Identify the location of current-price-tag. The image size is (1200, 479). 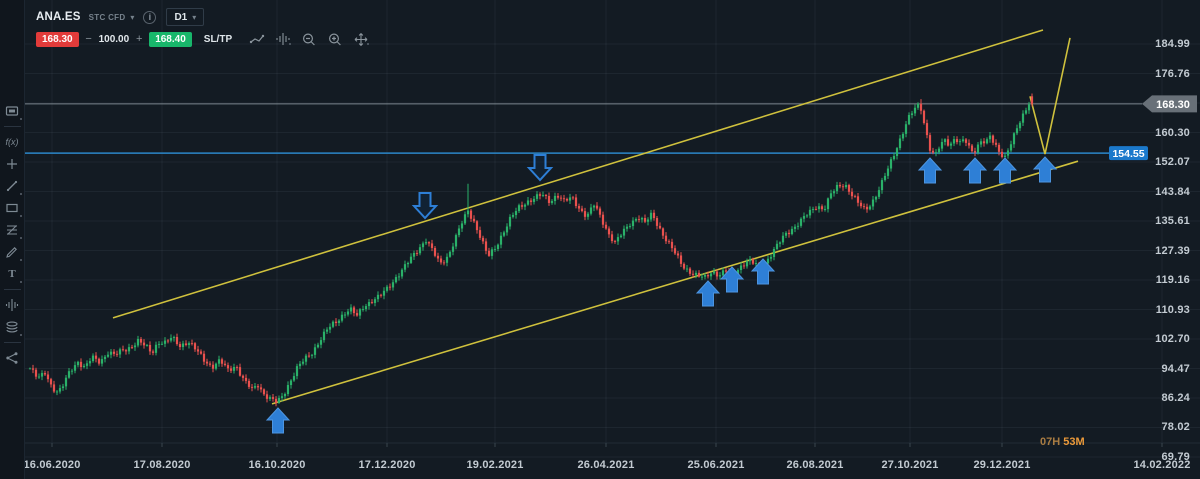
(1169, 104).